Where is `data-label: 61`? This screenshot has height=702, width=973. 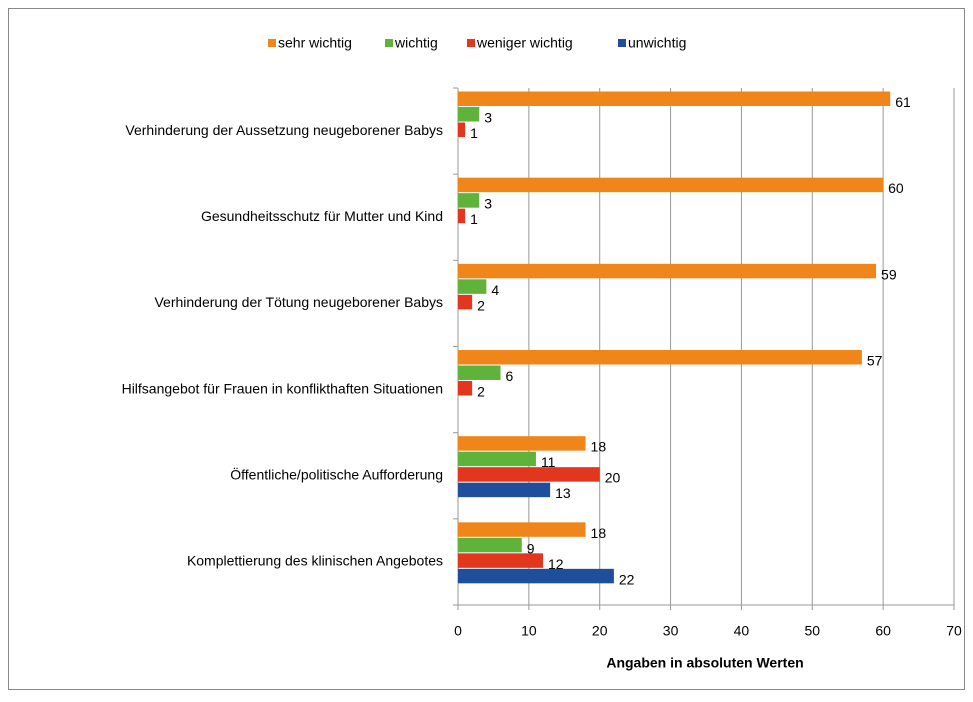 data-label: 61 is located at coordinates (903, 102).